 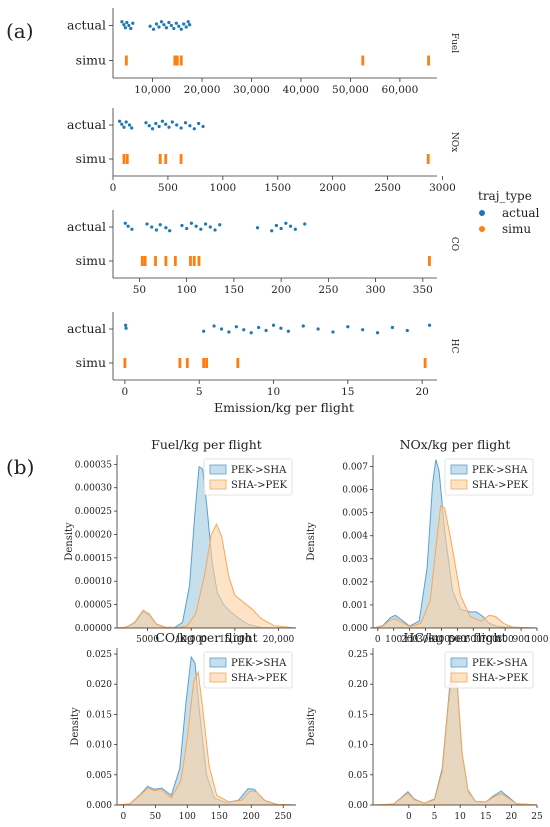 What do you see at coordinates (93, 512) in the screenshot?
I see `y-tick-label: 0.00025` at bounding box center [93, 512].